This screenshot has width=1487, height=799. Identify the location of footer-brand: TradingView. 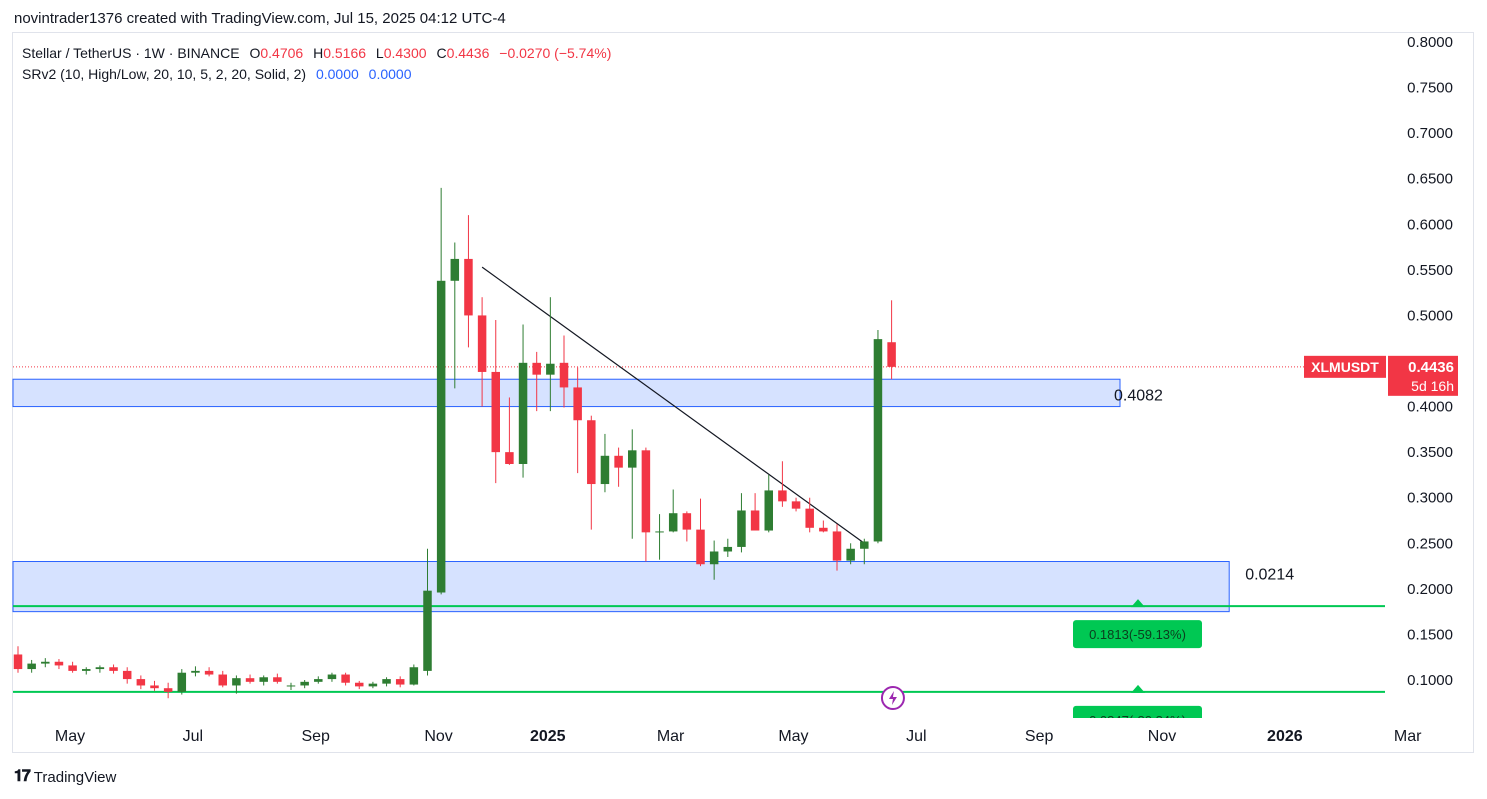
(75, 777).